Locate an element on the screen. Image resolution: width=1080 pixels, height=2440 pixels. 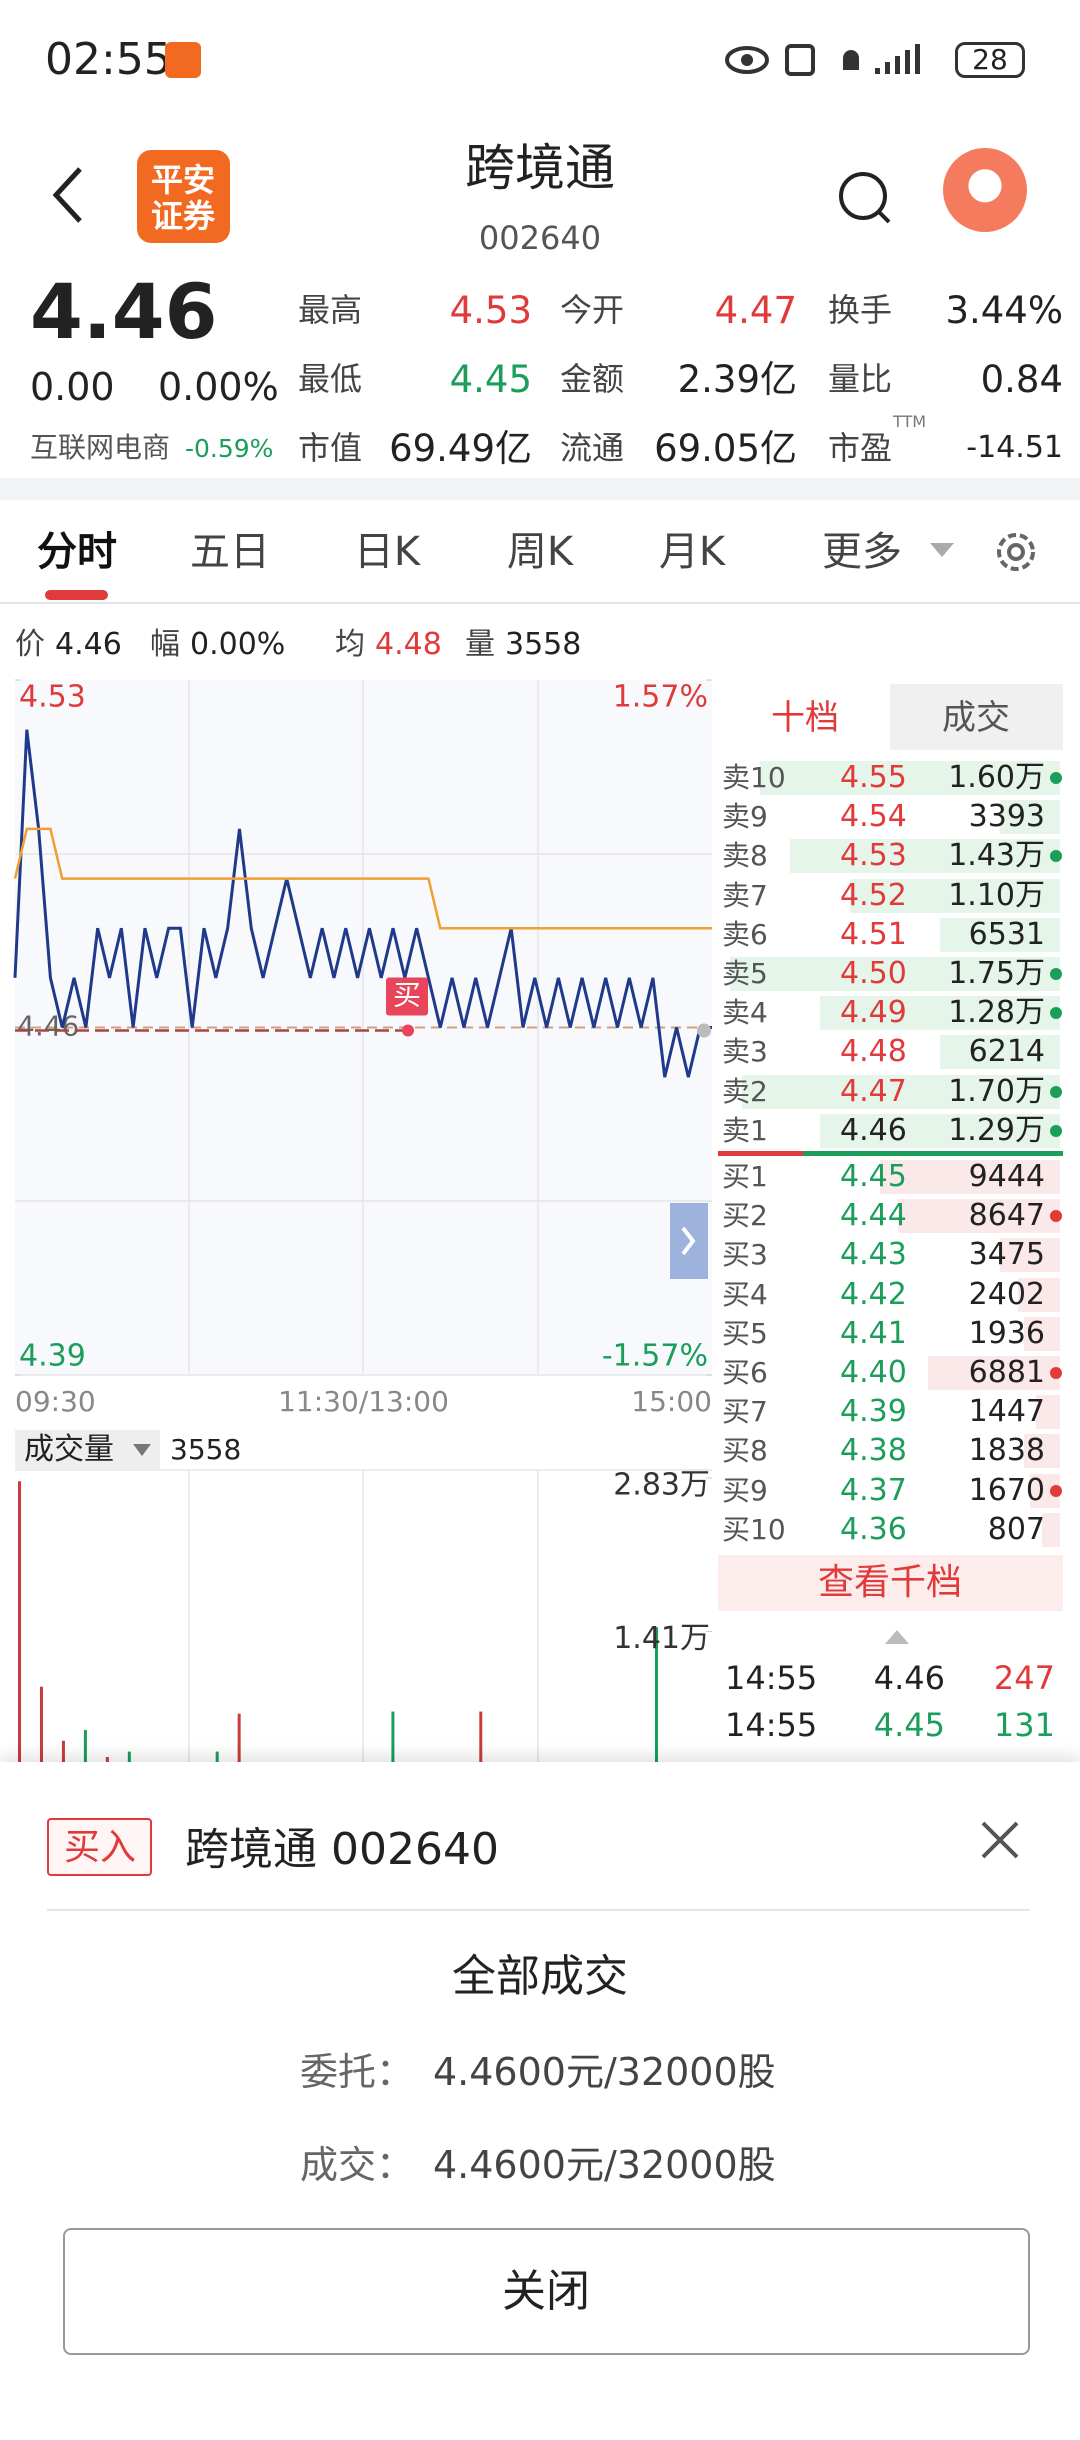
x-tick-label: 09:30 is located at coordinates (55, 1401).